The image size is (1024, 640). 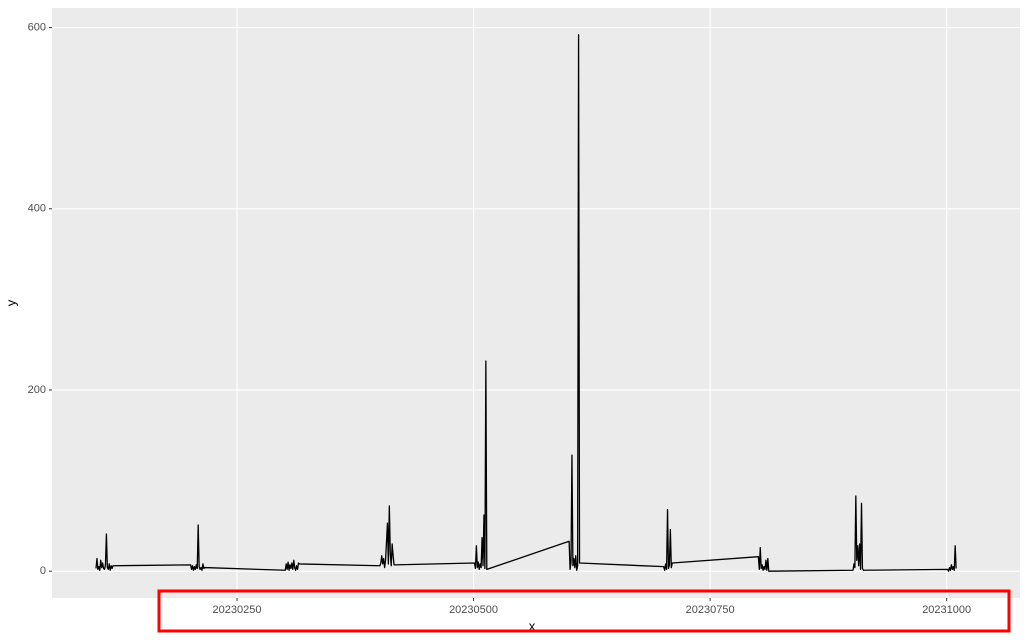 I want to click on x-tick-label: 20230750, so click(x=710, y=610).